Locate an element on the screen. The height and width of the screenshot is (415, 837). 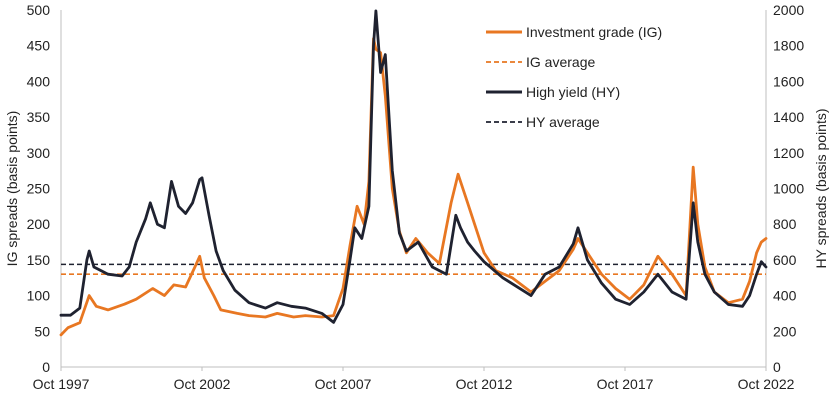
x-tick-label: Oct 2017 is located at coordinates (625, 384).